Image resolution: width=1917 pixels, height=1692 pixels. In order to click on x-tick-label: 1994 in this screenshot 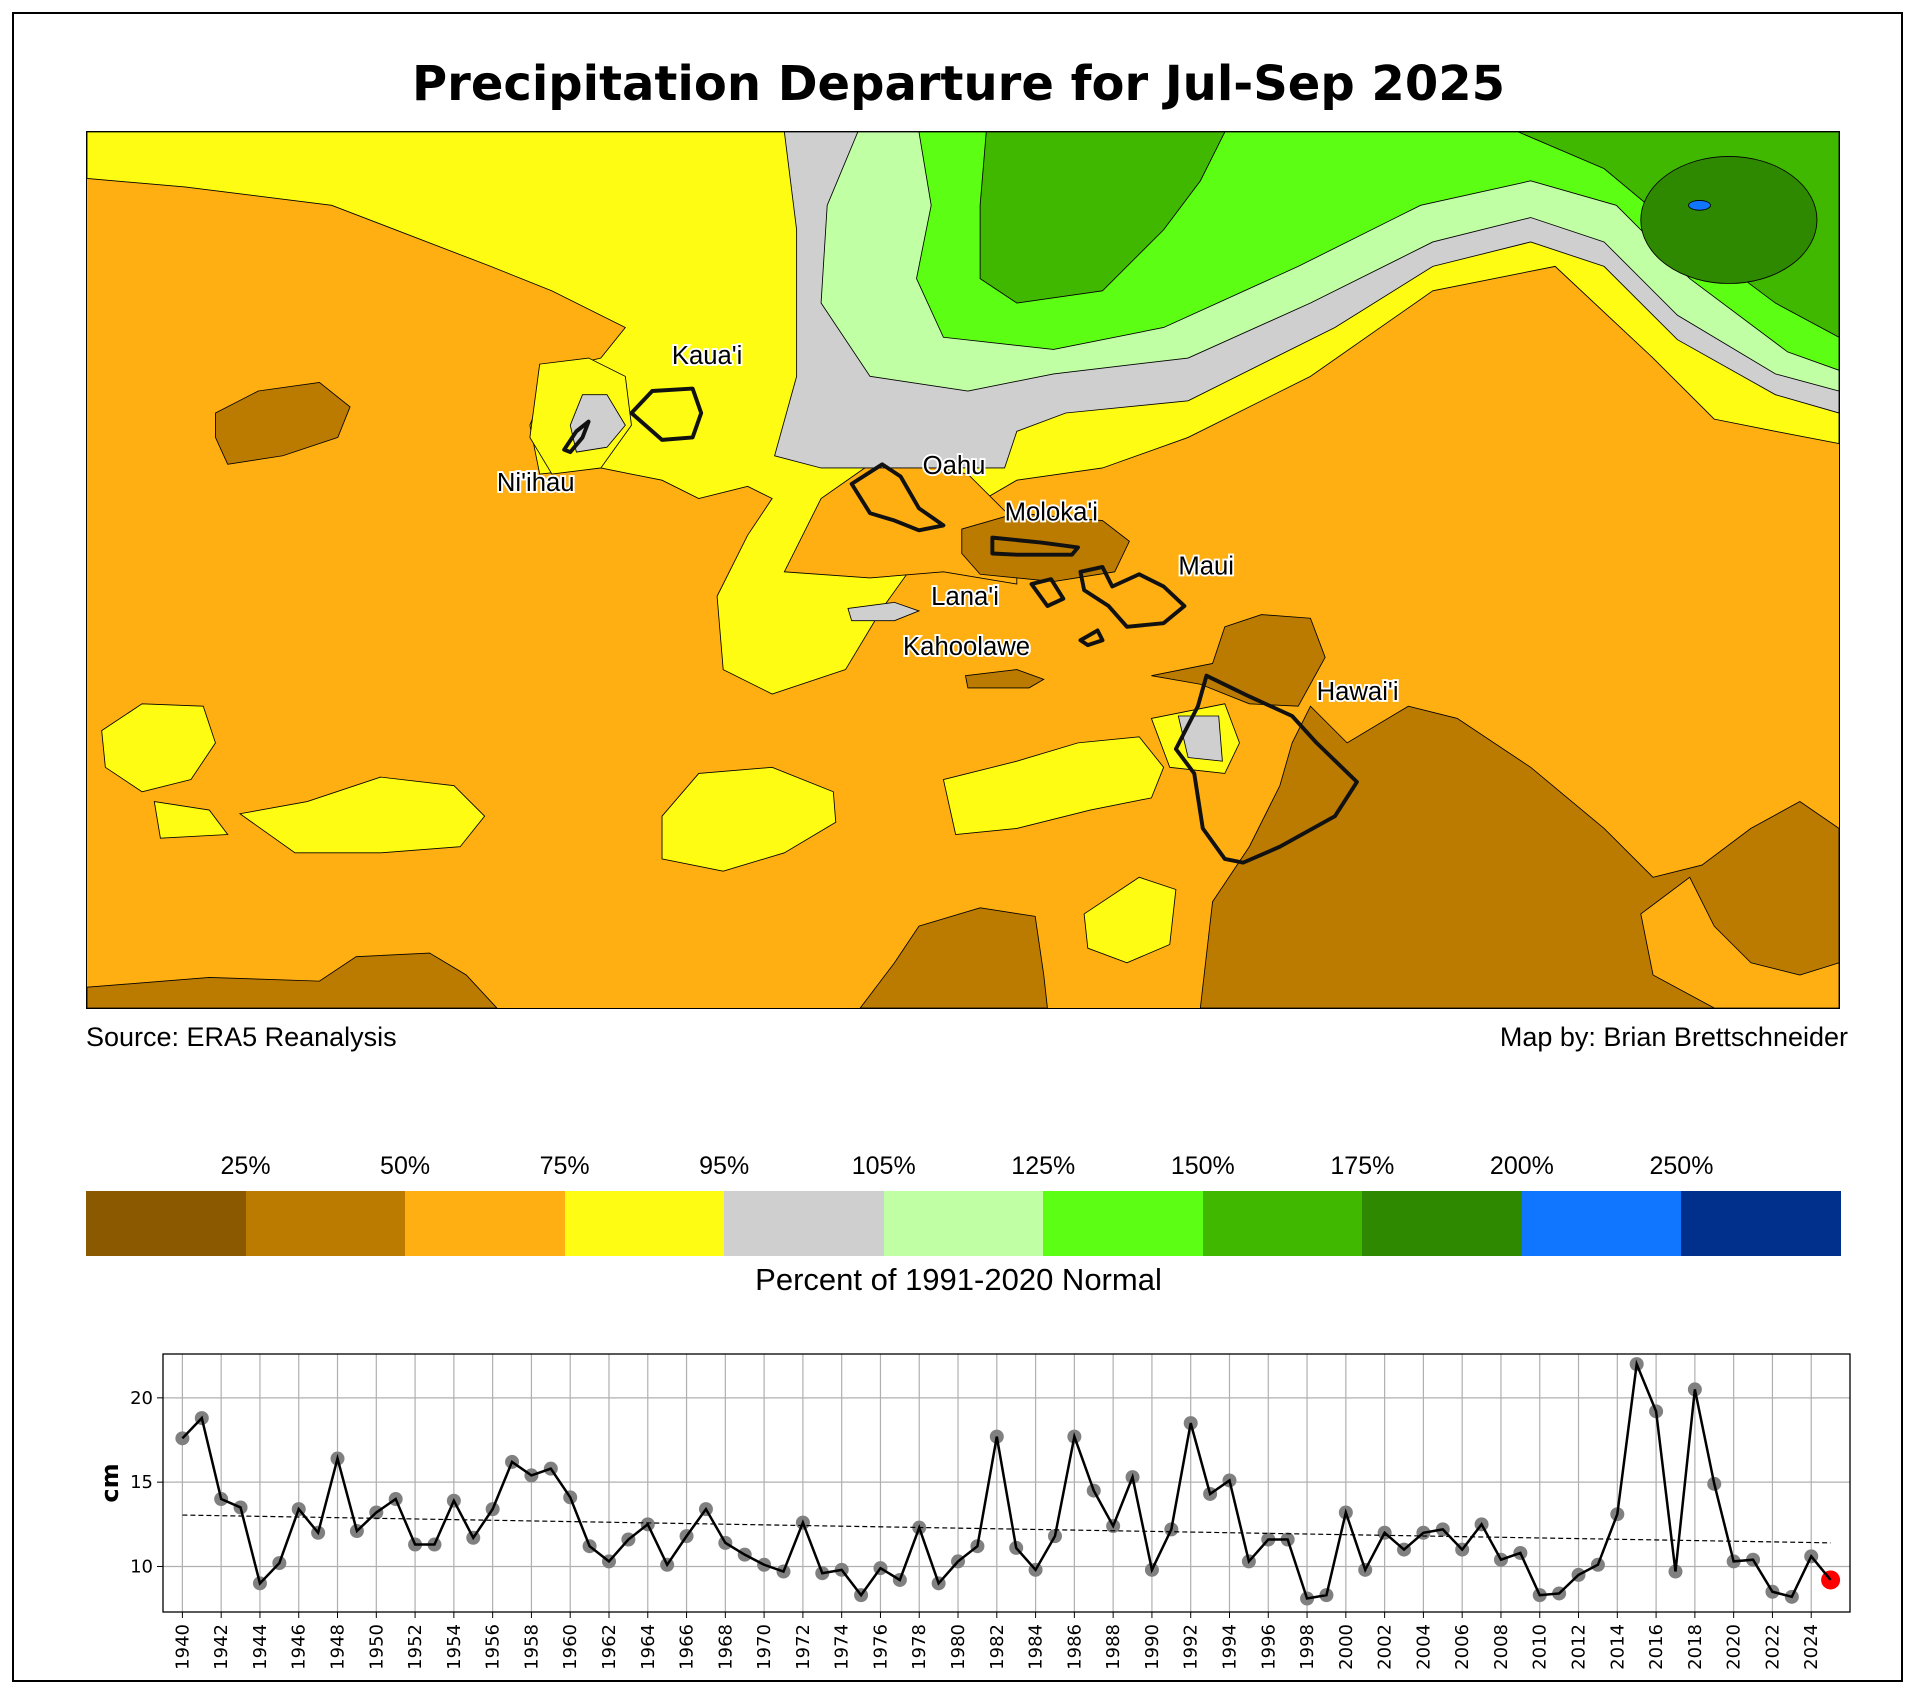, I will do `click(1229, 1647)`.